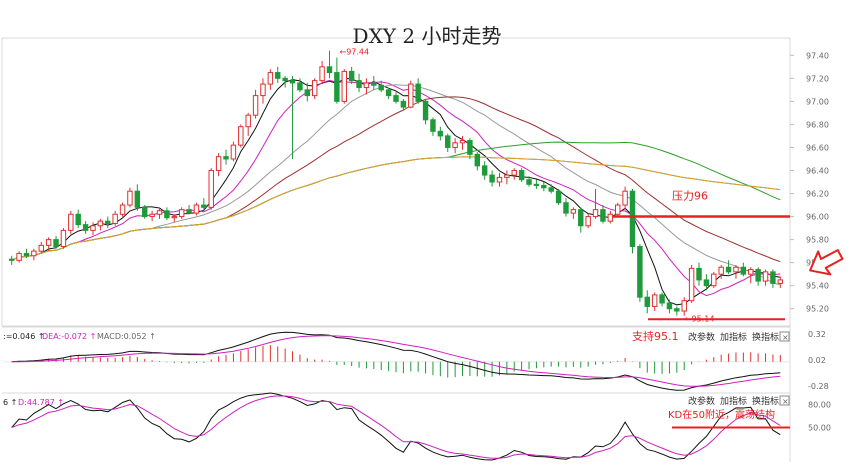  I want to click on macd-value-label: MACD:0.052 ↑, so click(126, 336).